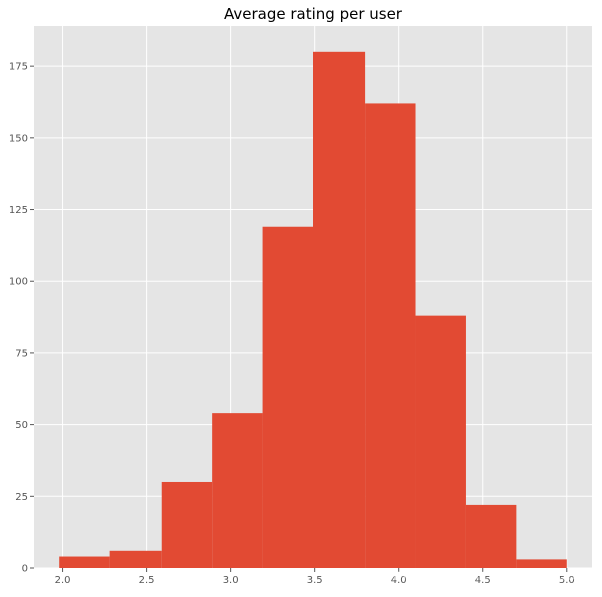 Image resolution: width=602 pixels, height=597 pixels. Describe the element at coordinates (18, 67) in the screenshot. I see `y-tick-label: 175` at that location.